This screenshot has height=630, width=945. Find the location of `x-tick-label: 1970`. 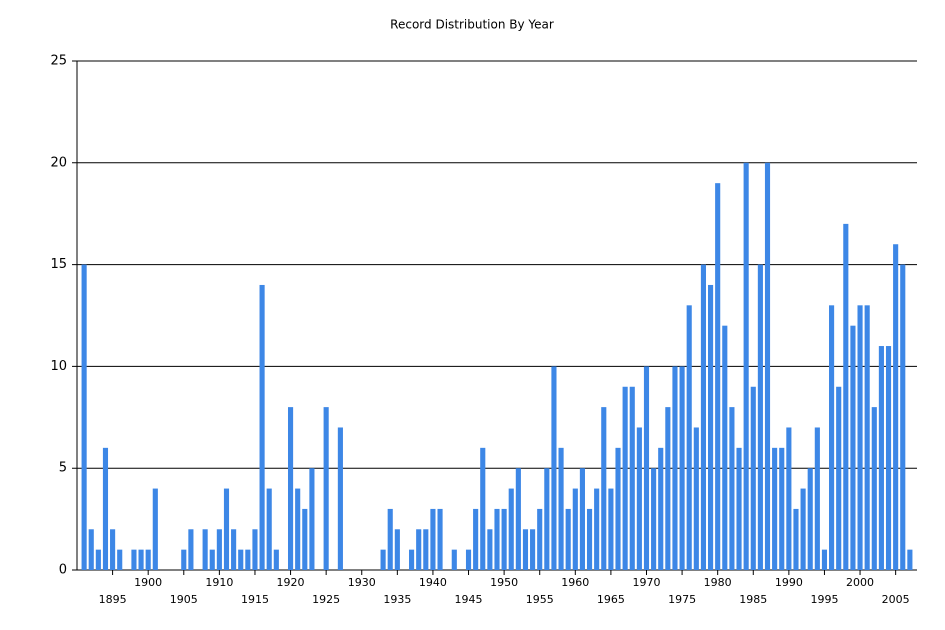

x-tick-label: 1970 is located at coordinates (646, 582).